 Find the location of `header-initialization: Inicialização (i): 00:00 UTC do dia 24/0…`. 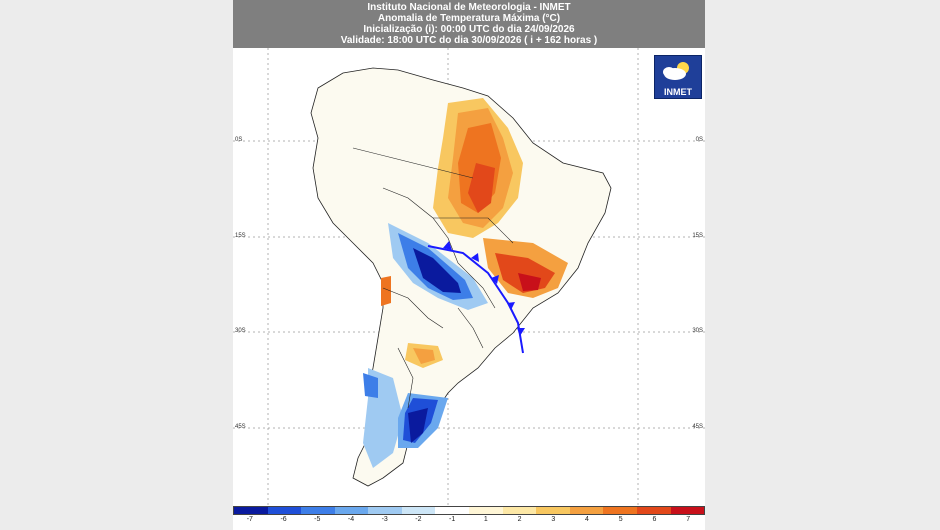

header-initialization: Inicialização (i): 00:00 UTC do dia 24/0… is located at coordinates (469, 29).